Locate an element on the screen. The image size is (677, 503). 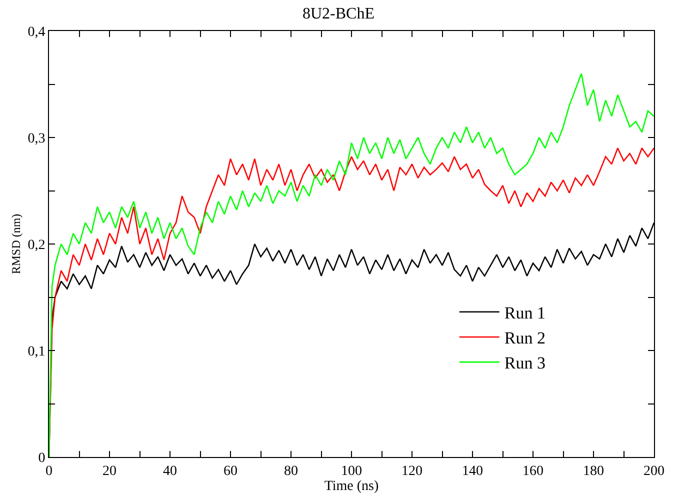
y-tick-label: 0 is located at coordinates (42, 458).